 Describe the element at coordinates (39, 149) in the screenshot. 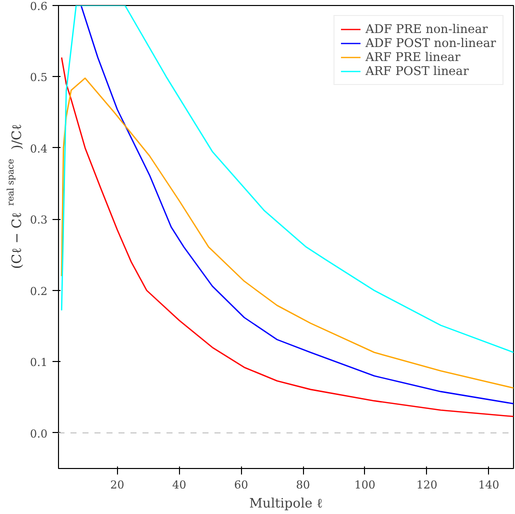

I see `y-tick-label: 0.4` at that location.